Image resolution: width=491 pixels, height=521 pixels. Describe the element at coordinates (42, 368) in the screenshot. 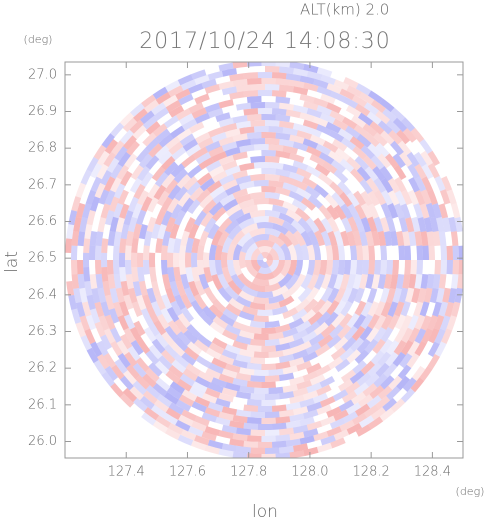

I see `y-tick-label: 26.2` at that location.